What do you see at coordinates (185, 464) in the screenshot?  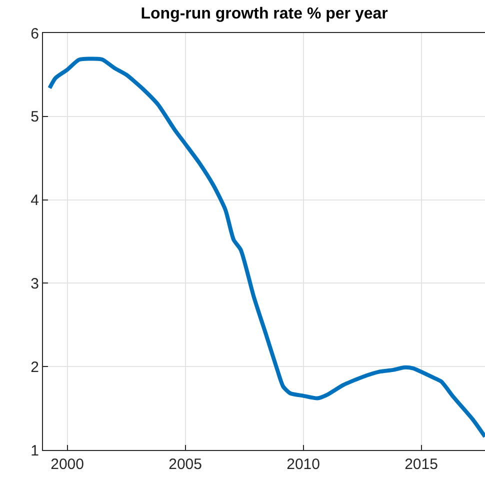 I see `x-tick-label: 2005` at bounding box center [185, 464].